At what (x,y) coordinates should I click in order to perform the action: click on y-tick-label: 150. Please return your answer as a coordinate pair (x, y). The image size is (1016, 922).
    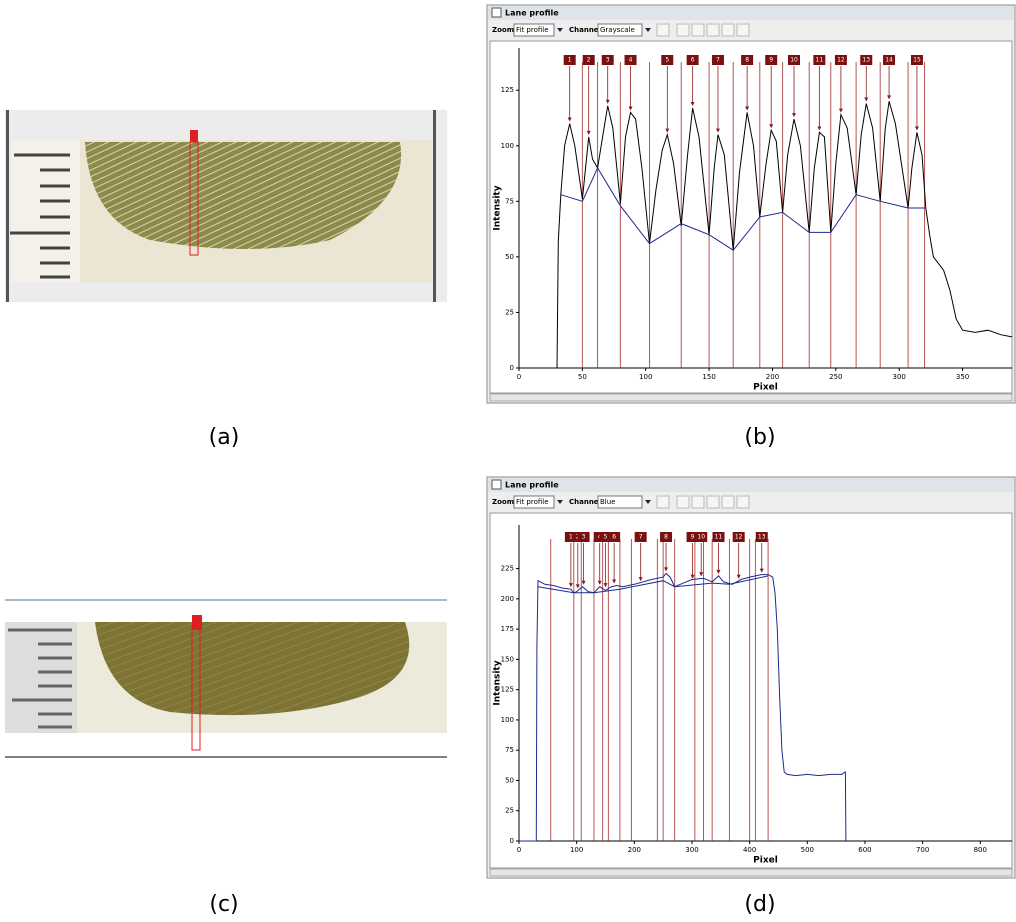
    Looking at the image, I should click on (507, 659).